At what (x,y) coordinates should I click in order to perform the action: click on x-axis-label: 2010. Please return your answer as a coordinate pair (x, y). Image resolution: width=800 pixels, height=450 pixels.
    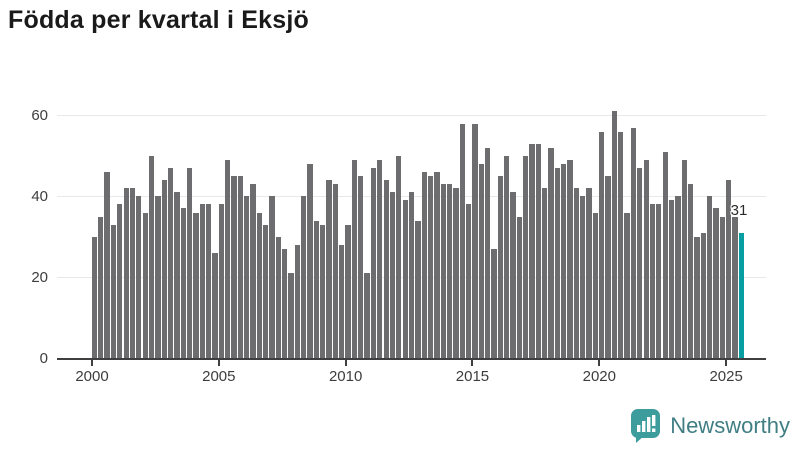
    Looking at the image, I should click on (345, 376).